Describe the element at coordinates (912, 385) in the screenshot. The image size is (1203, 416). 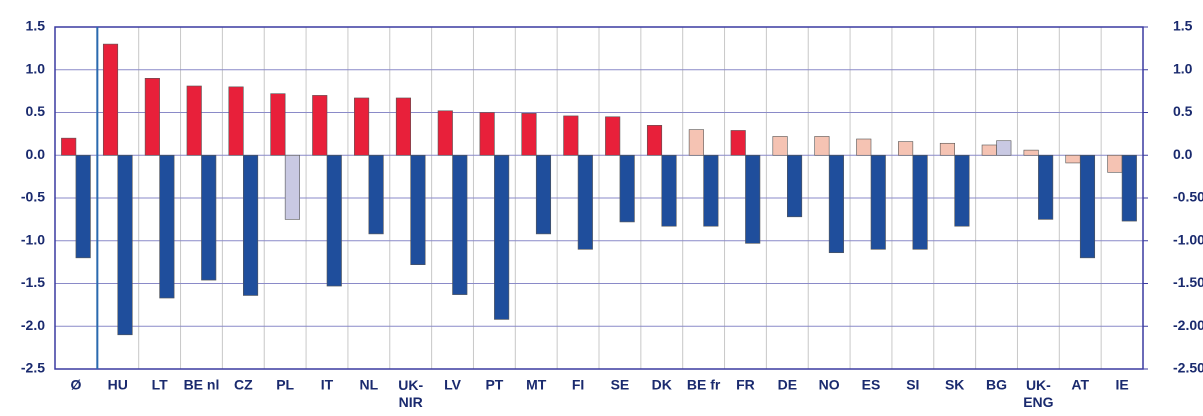
I see `x-tick-label: SI` at that location.